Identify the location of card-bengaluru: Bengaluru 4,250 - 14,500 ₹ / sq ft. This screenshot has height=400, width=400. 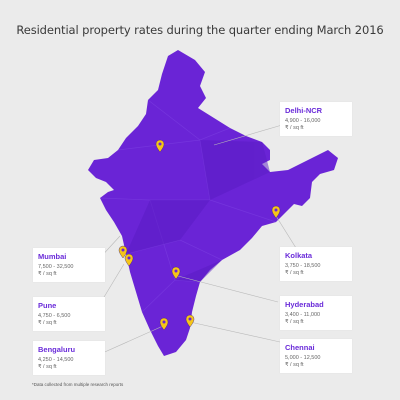
(69, 358).